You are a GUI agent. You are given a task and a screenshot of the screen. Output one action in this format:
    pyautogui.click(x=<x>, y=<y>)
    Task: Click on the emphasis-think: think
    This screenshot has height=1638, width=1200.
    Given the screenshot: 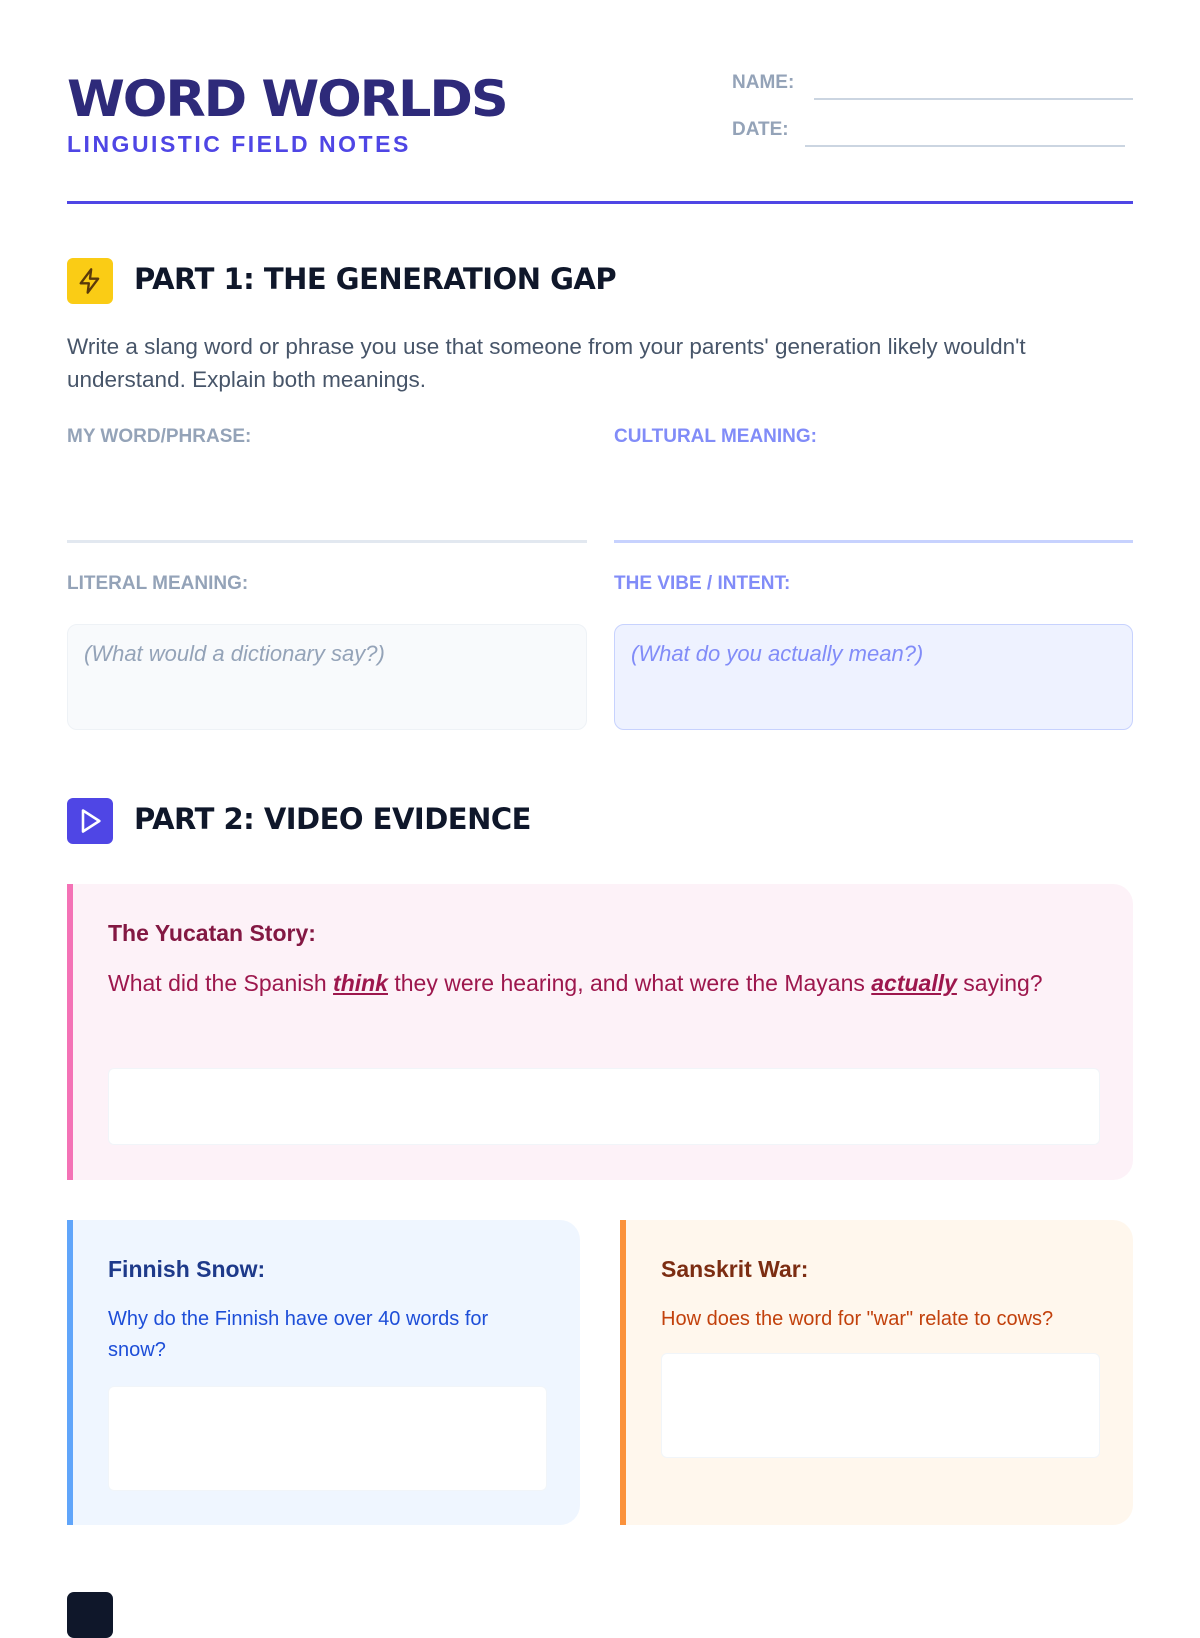 What is the action you would take?
    pyautogui.click(x=360, y=983)
    